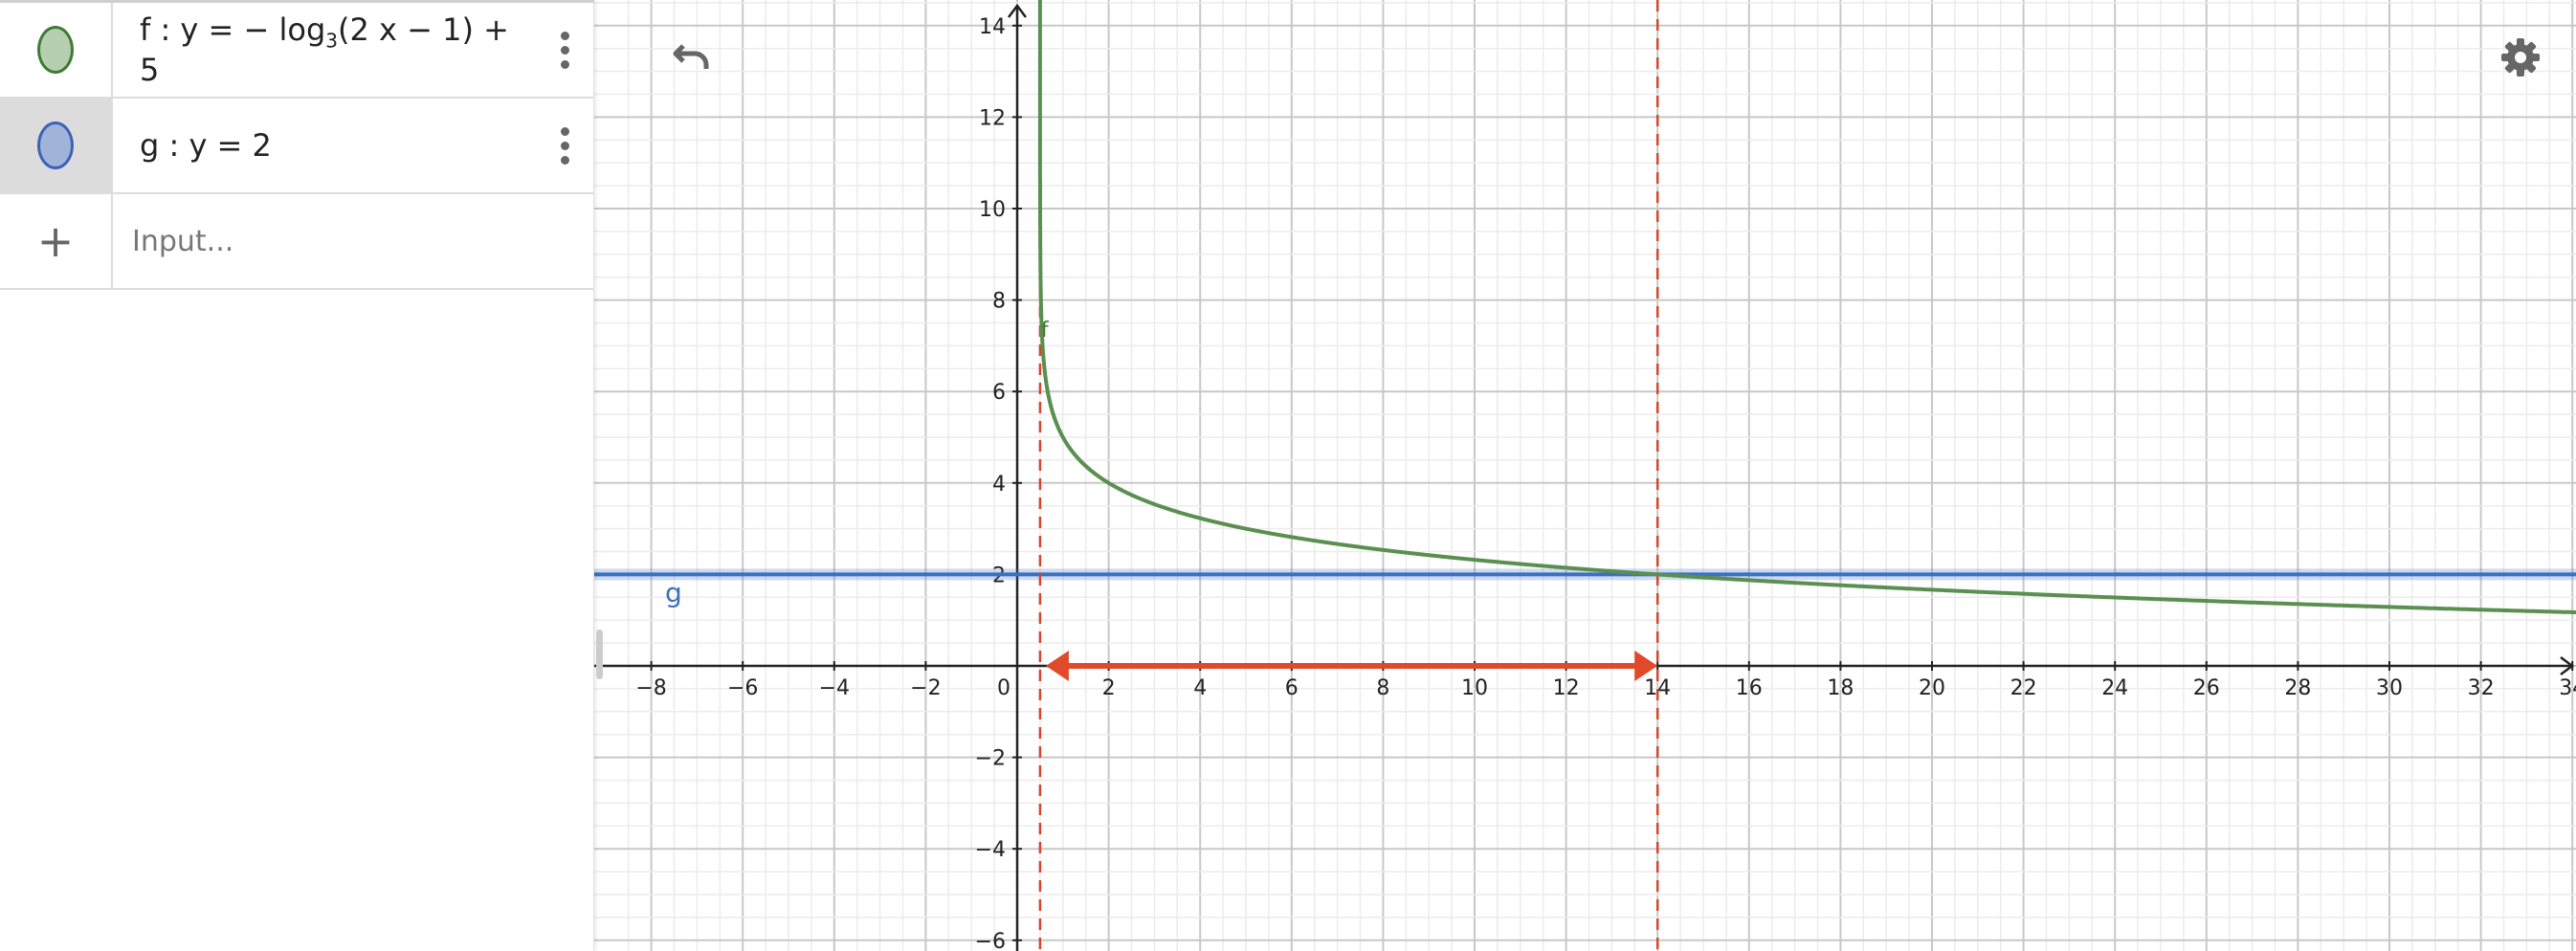 This screenshot has width=2576, height=951. I want to click on x-tick-label: 22, so click(2024, 688).